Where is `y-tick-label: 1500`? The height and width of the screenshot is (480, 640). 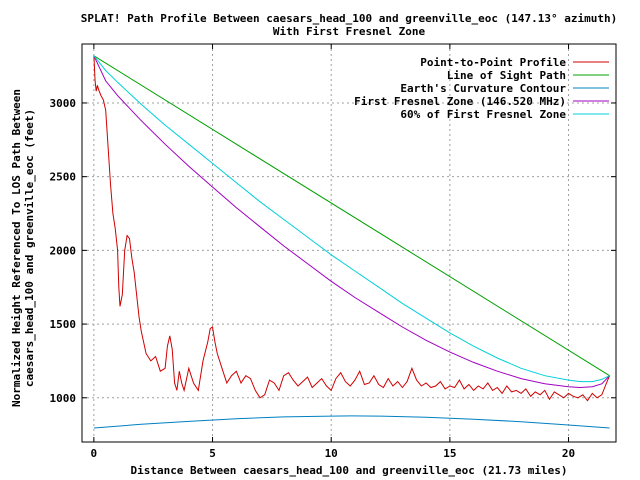 y-tick-label: 1500 is located at coordinates (63, 324).